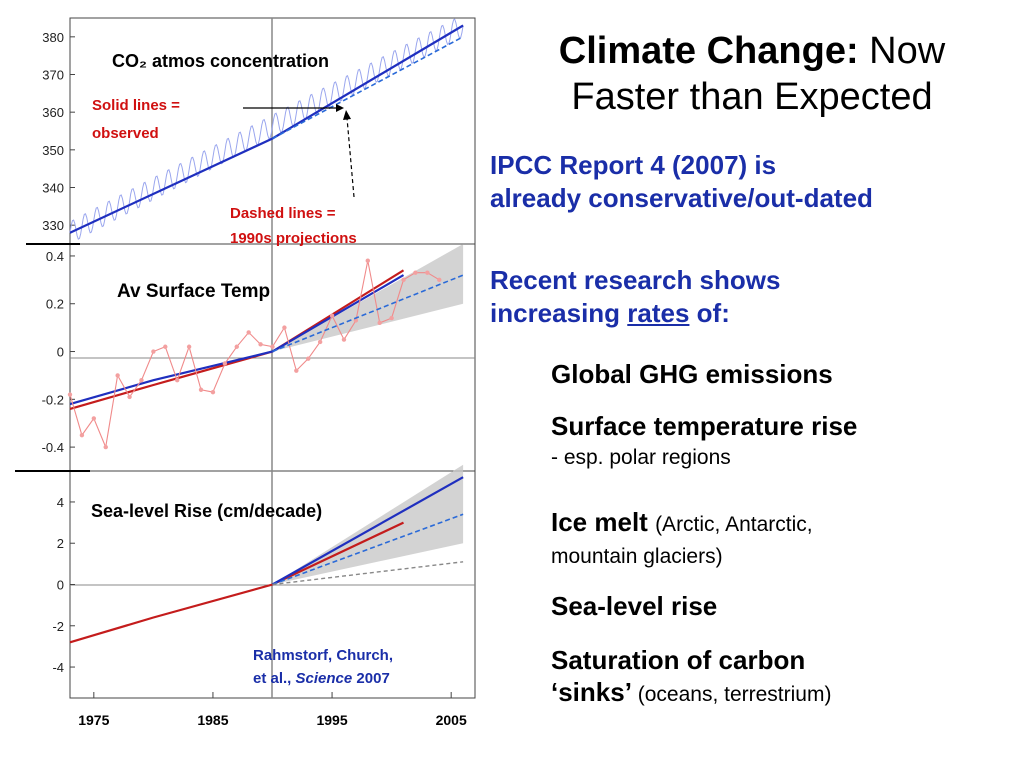 The height and width of the screenshot is (768, 1024). Describe the element at coordinates (368, 573) in the screenshot. I see `series-projection-gray` at that location.